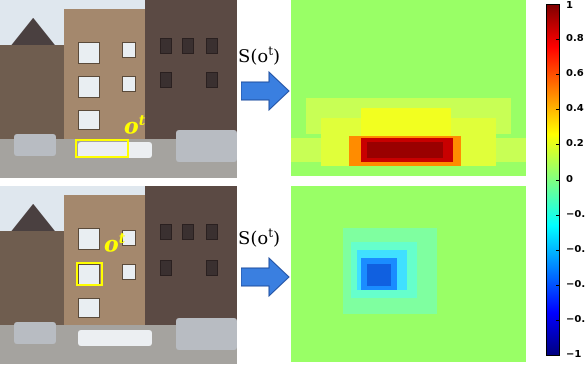 The height and width of the screenshot is (370, 585). I want to click on colorbar-tick-label: −0.2, so click(575, 214).